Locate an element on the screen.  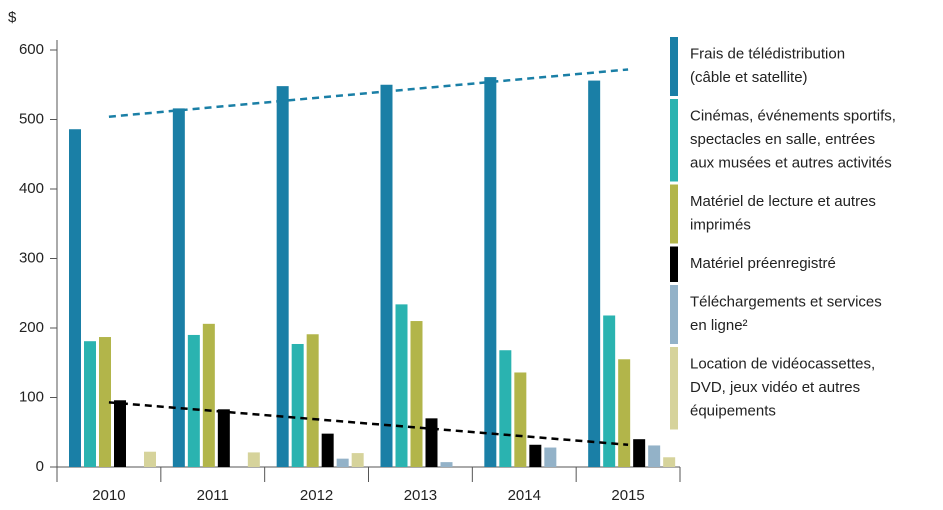
legend-label: (câble et satellite) is located at coordinates (749, 77).